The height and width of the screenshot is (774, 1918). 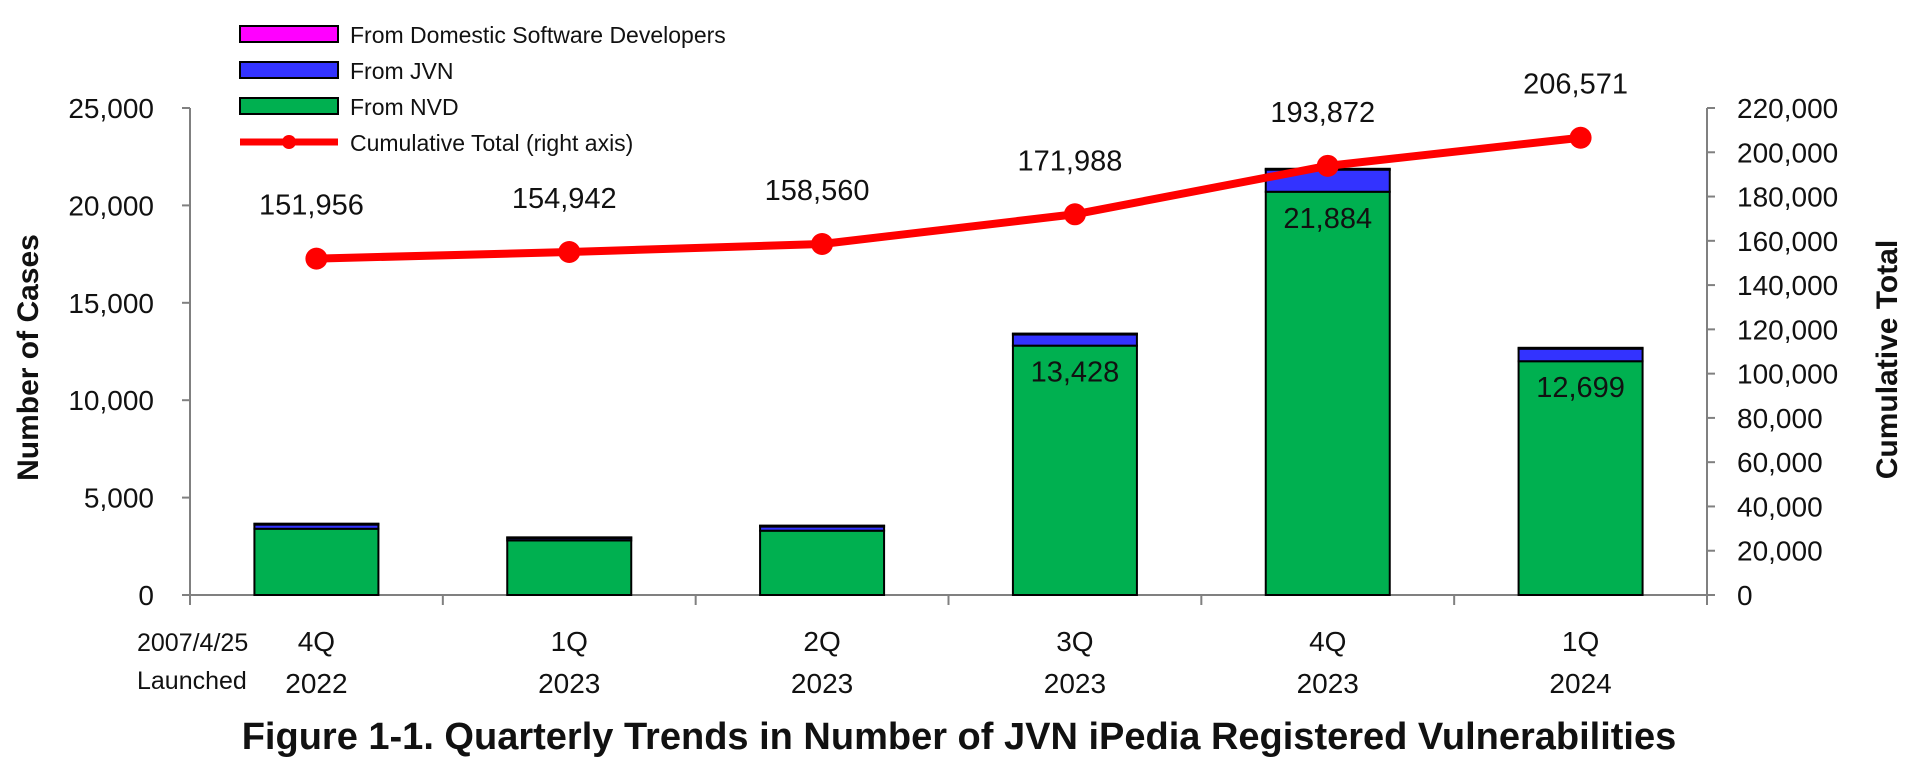 What do you see at coordinates (192, 643) in the screenshot?
I see `launch-date-note: 2007/4/25` at bounding box center [192, 643].